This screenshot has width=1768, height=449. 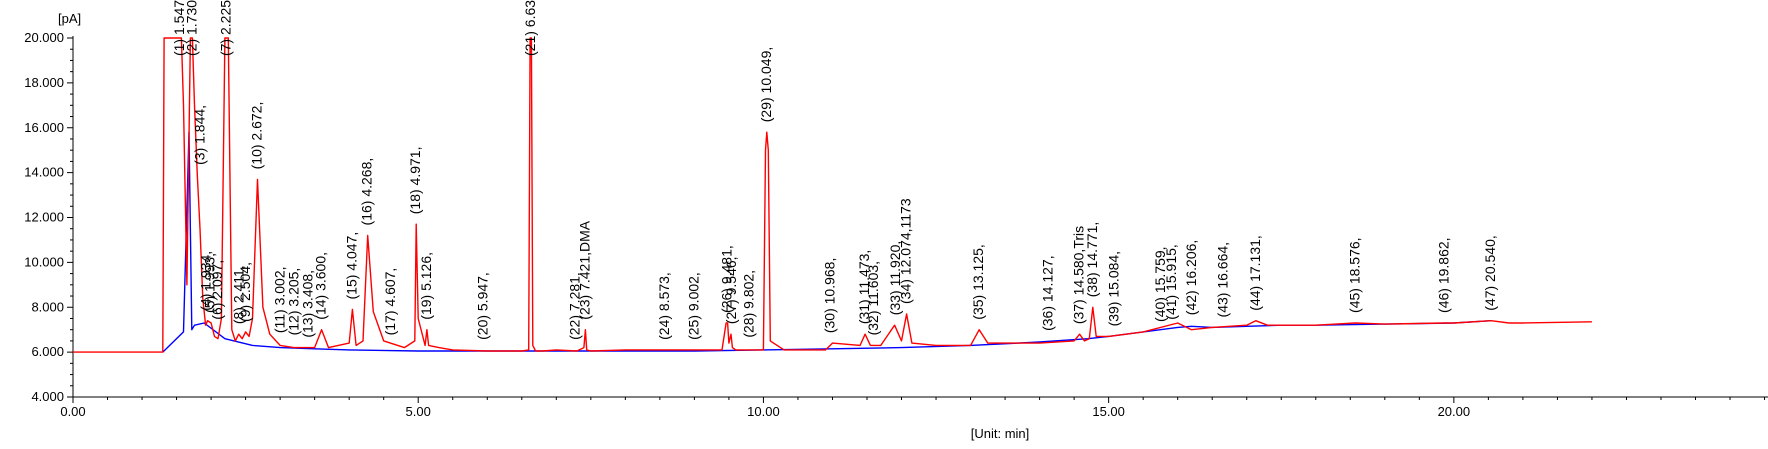 I want to click on peak-label: (1) 1.547,, so click(x=179, y=28).